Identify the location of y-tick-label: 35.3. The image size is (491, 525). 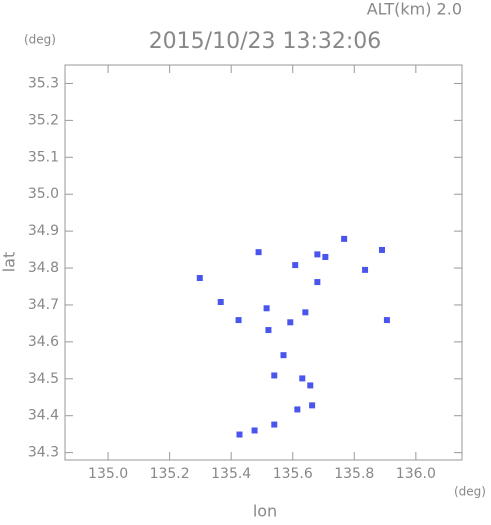
(43, 83).